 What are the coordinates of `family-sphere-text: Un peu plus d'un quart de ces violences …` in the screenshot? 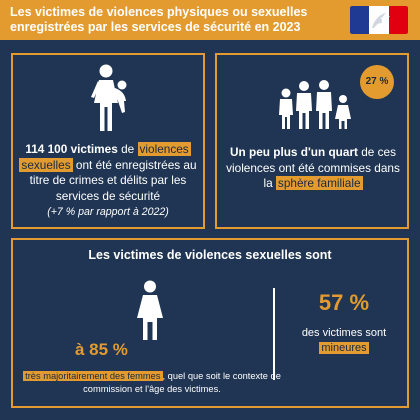 It's located at (313, 168).